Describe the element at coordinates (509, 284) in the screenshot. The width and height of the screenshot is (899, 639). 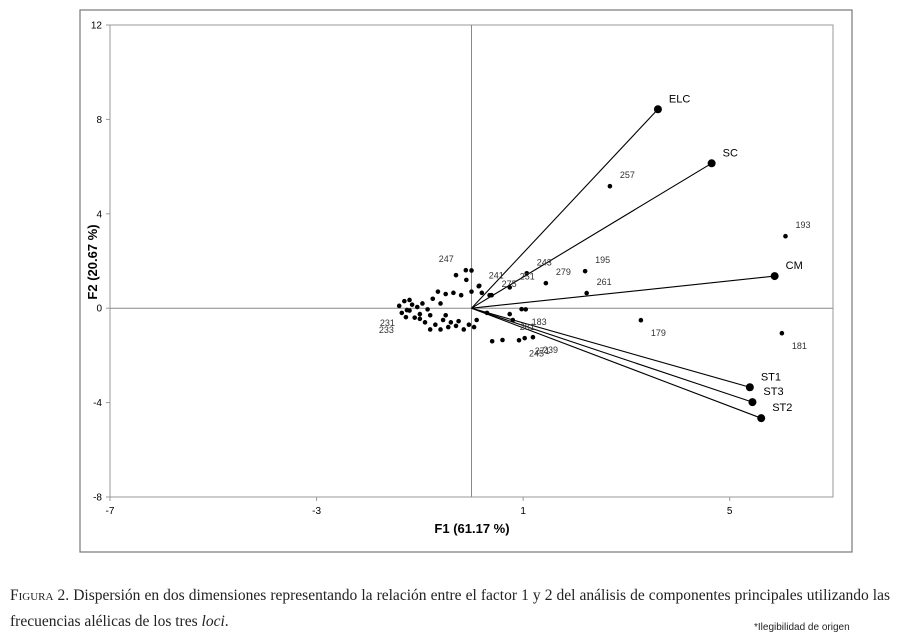
I see `point-label: 275` at that location.